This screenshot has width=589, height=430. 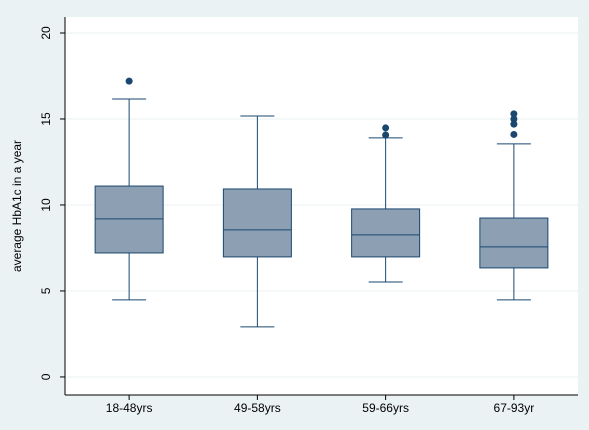 What do you see at coordinates (46, 376) in the screenshot?
I see `y-tick-label: 0` at bounding box center [46, 376].